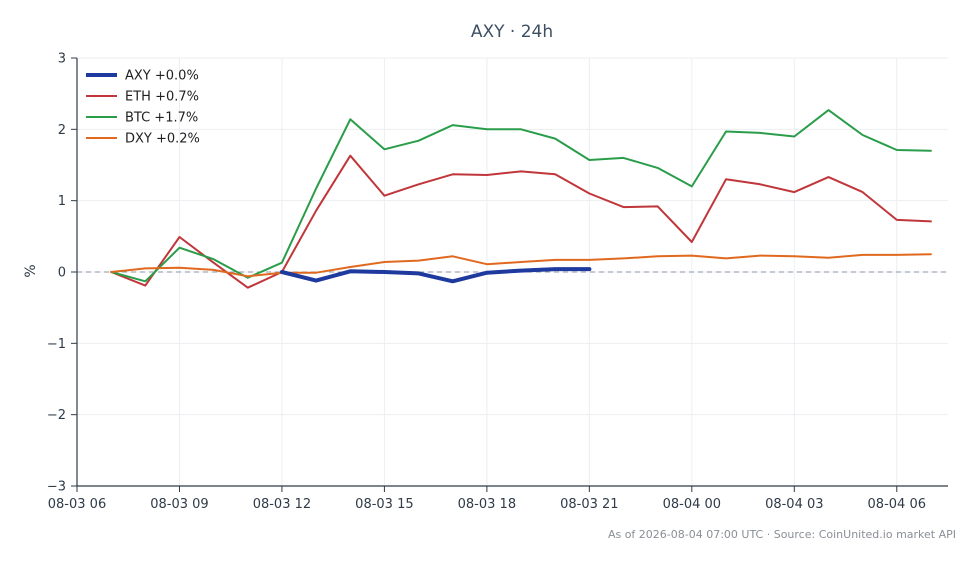 This screenshot has width=980, height=564. Describe the element at coordinates (384, 504) in the screenshot. I see `x-tick-label: 08-03 15` at that location.